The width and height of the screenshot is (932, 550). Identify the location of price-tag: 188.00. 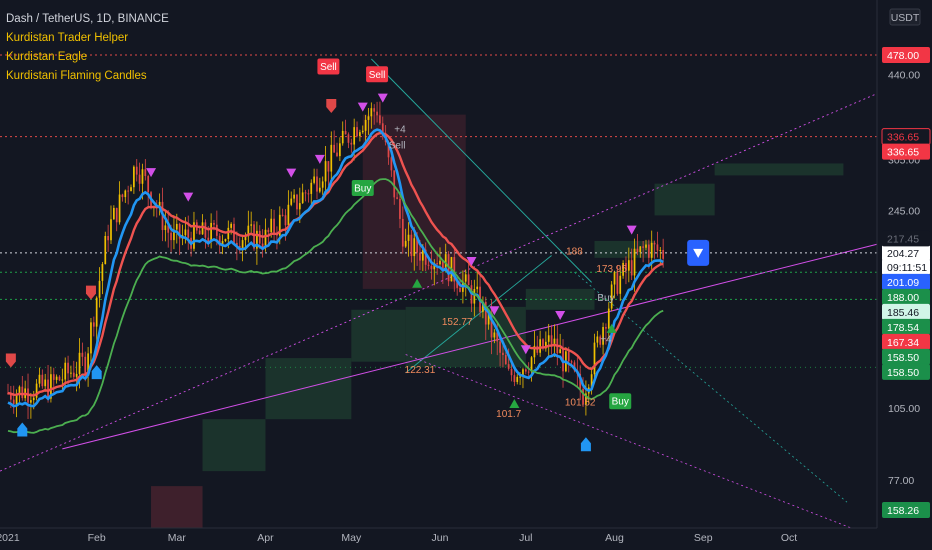
(906, 296).